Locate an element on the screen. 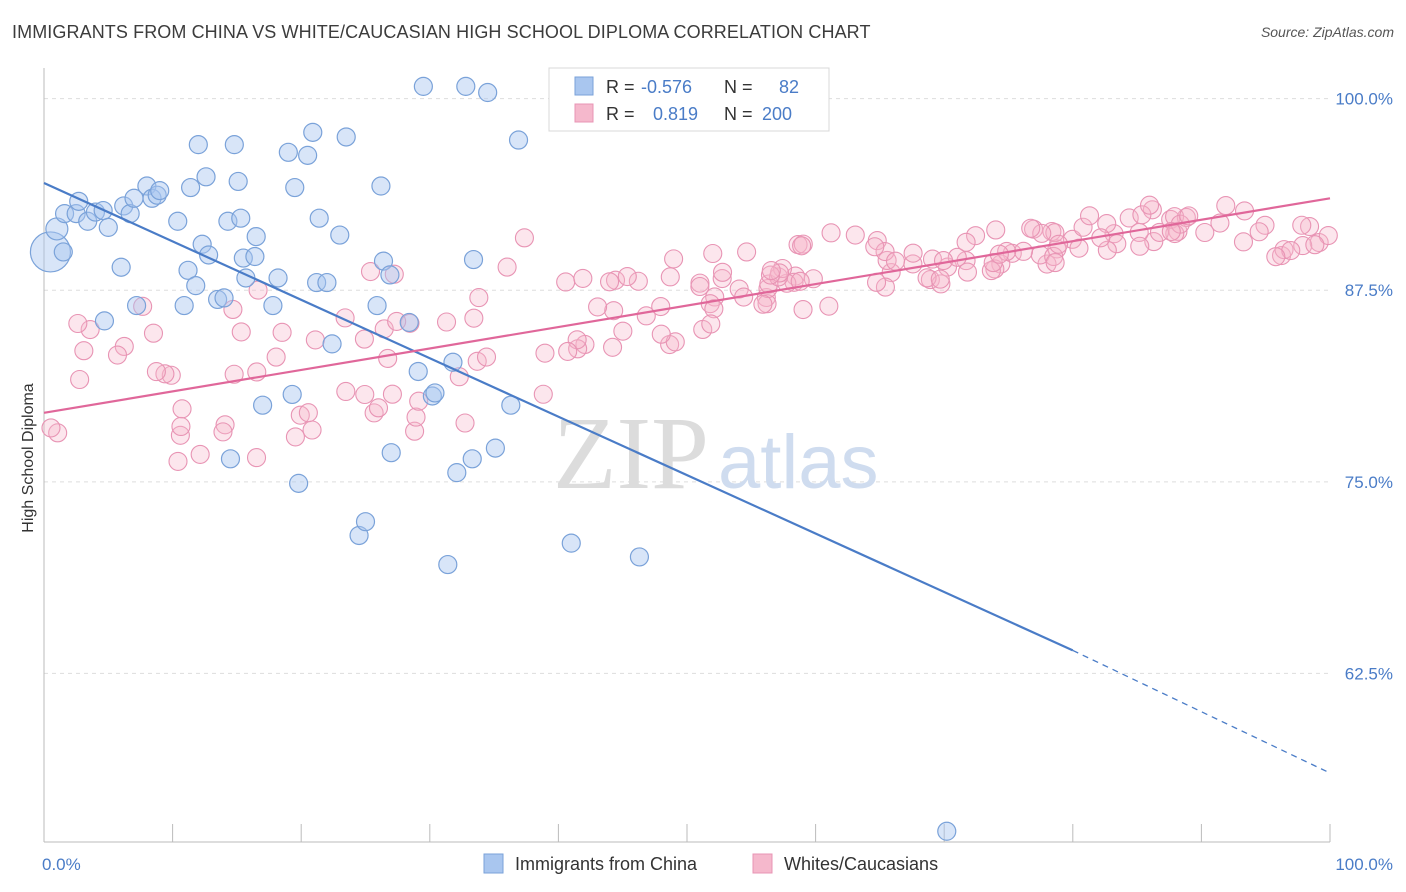 Image resolution: width=1406 pixels, height=892 pixels. legend-swatch-blue is located at coordinates (584, 86).